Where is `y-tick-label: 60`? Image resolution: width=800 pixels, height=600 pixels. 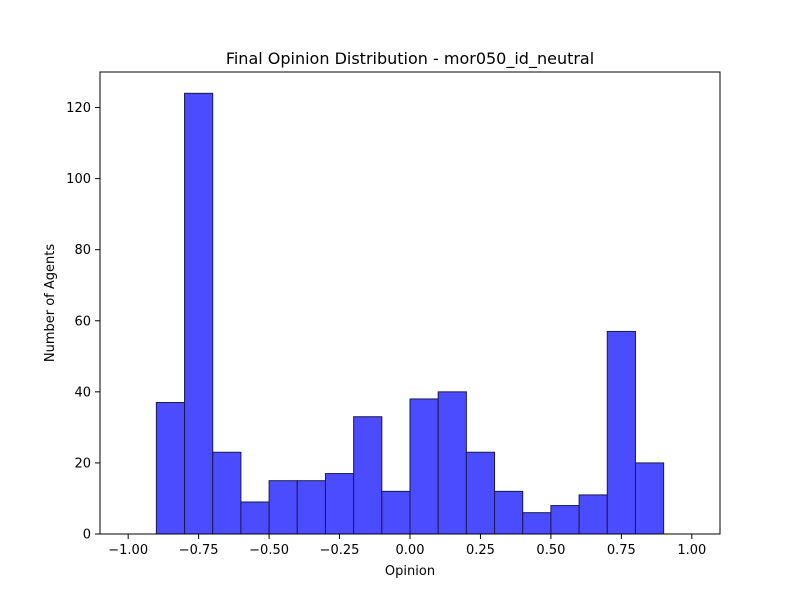
y-tick-label: 60 is located at coordinates (82, 321).